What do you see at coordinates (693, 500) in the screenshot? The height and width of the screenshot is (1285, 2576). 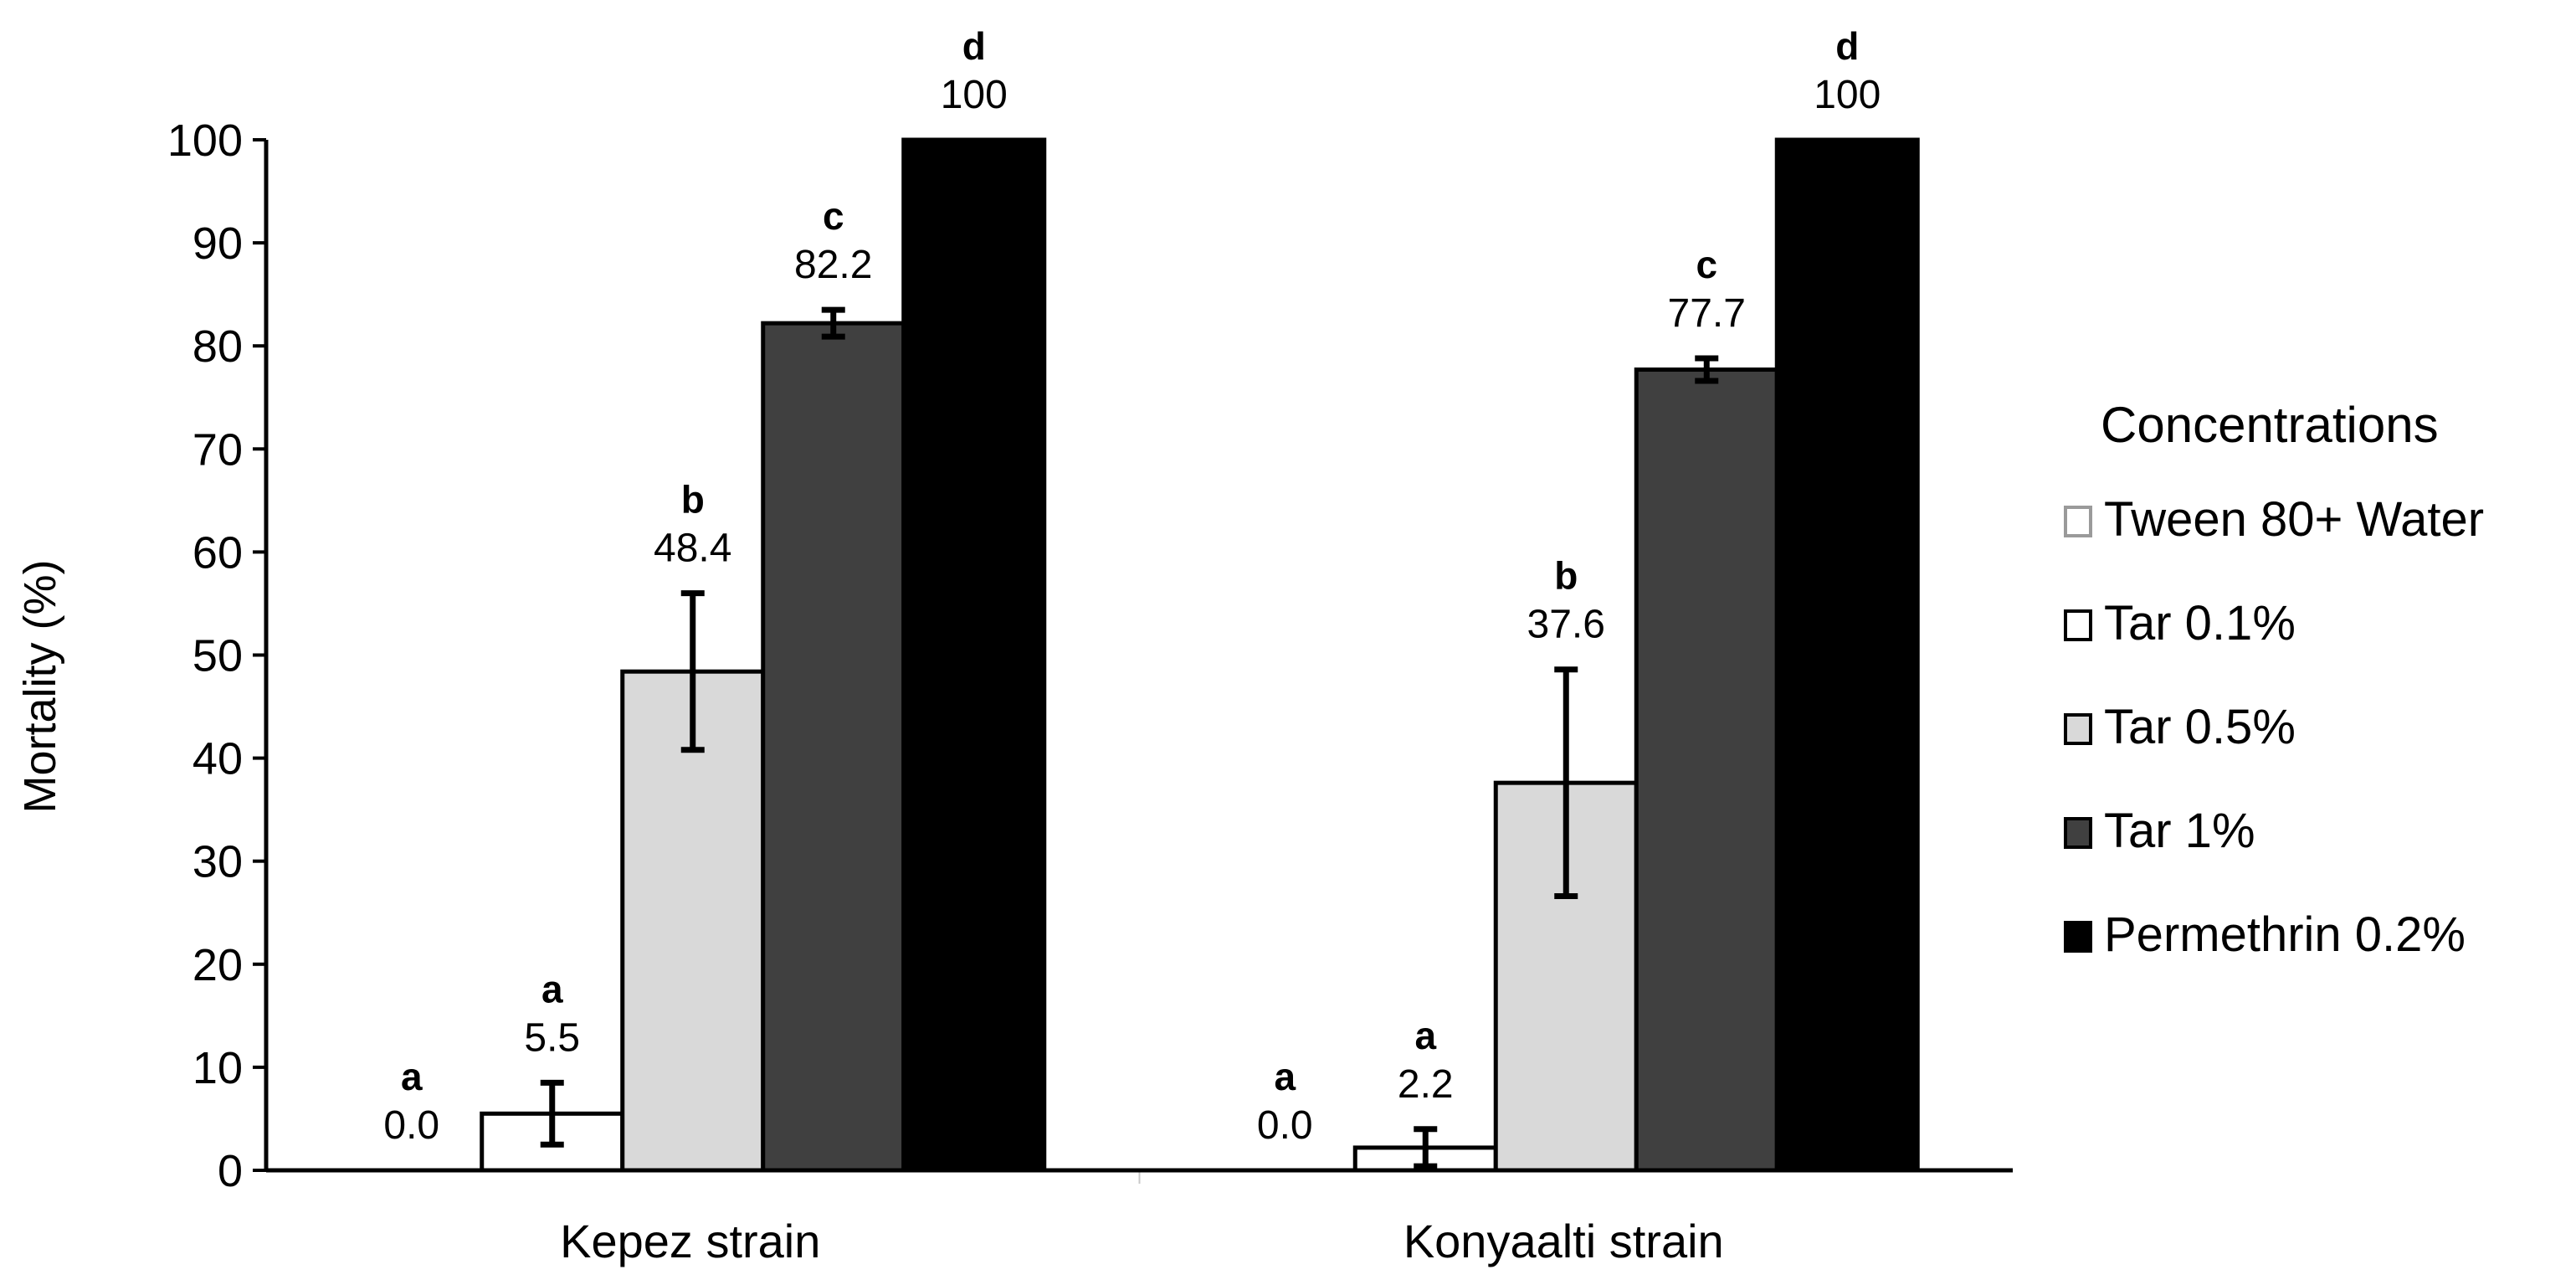 I see `significance-letter-0-2: b` at bounding box center [693, 500].